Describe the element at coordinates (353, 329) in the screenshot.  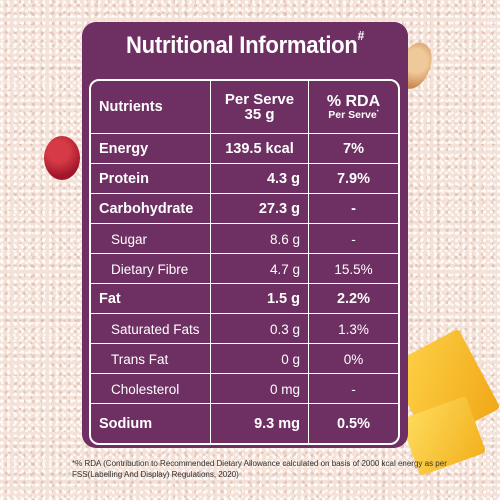
I see `rda-value: 1.3%` at that location.